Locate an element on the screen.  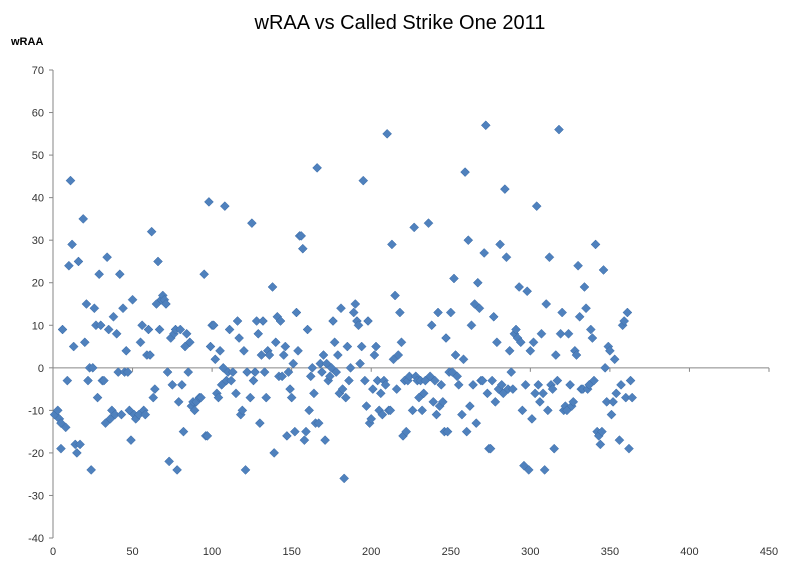
y-axis-label: wRAA is located at coordinates (26, 42).